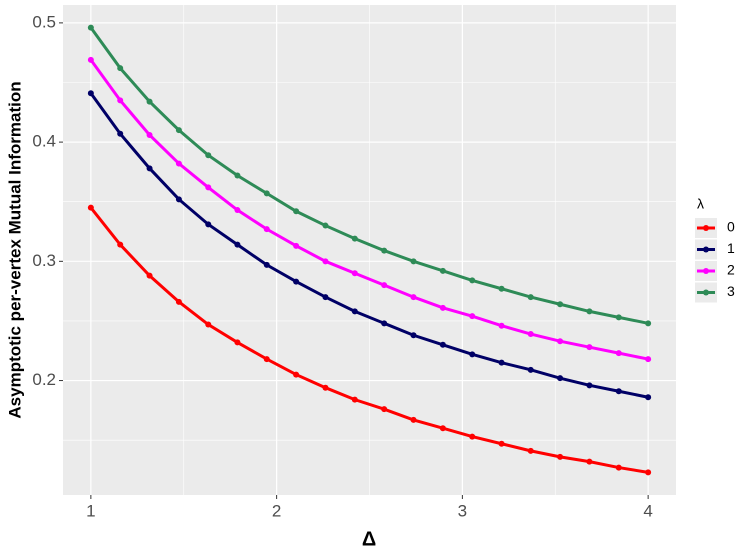  Describe the element at coordinates (44, 379) in the screenshot. I see `y-tick-label: 0.2` at that location.